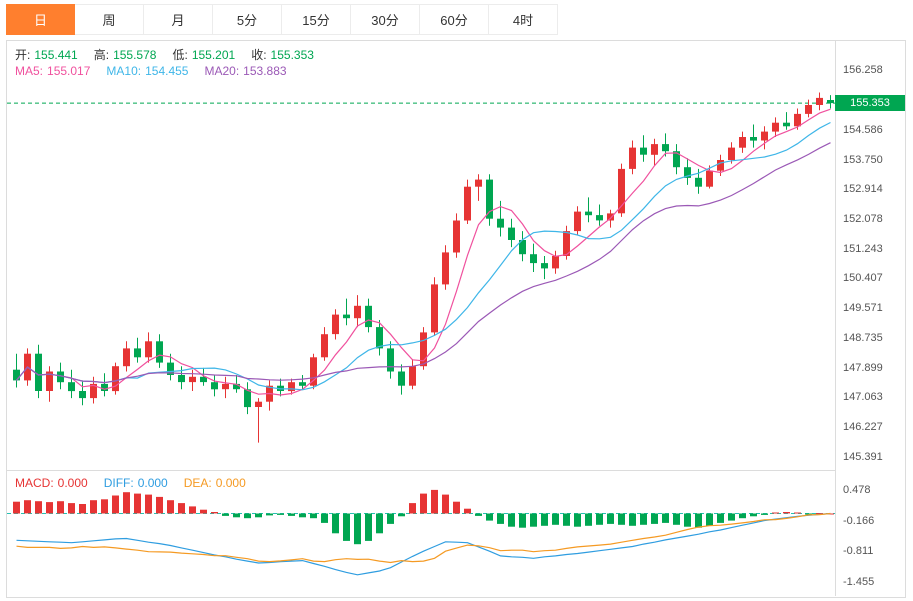  I want to click on macd-pair: MACD: 0.000, so click(51, 483).